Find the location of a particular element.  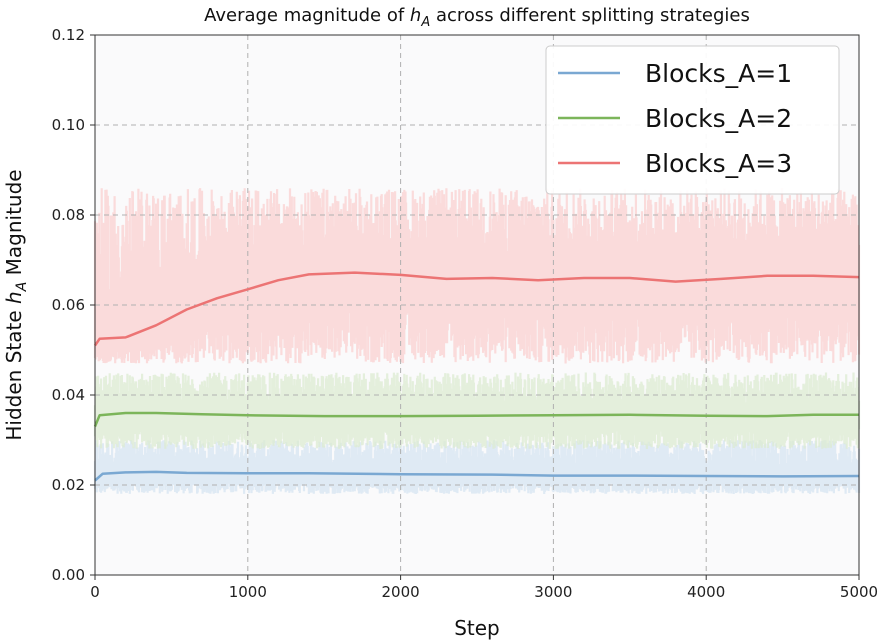

x-axis-label: Step is located at coordinates (477, 628).